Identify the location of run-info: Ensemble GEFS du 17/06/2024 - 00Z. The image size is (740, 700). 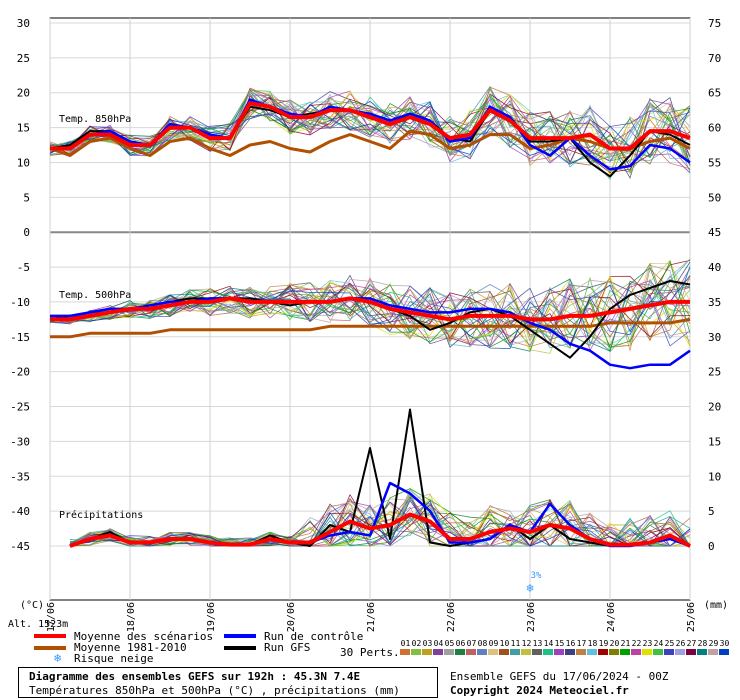
(559, 676).